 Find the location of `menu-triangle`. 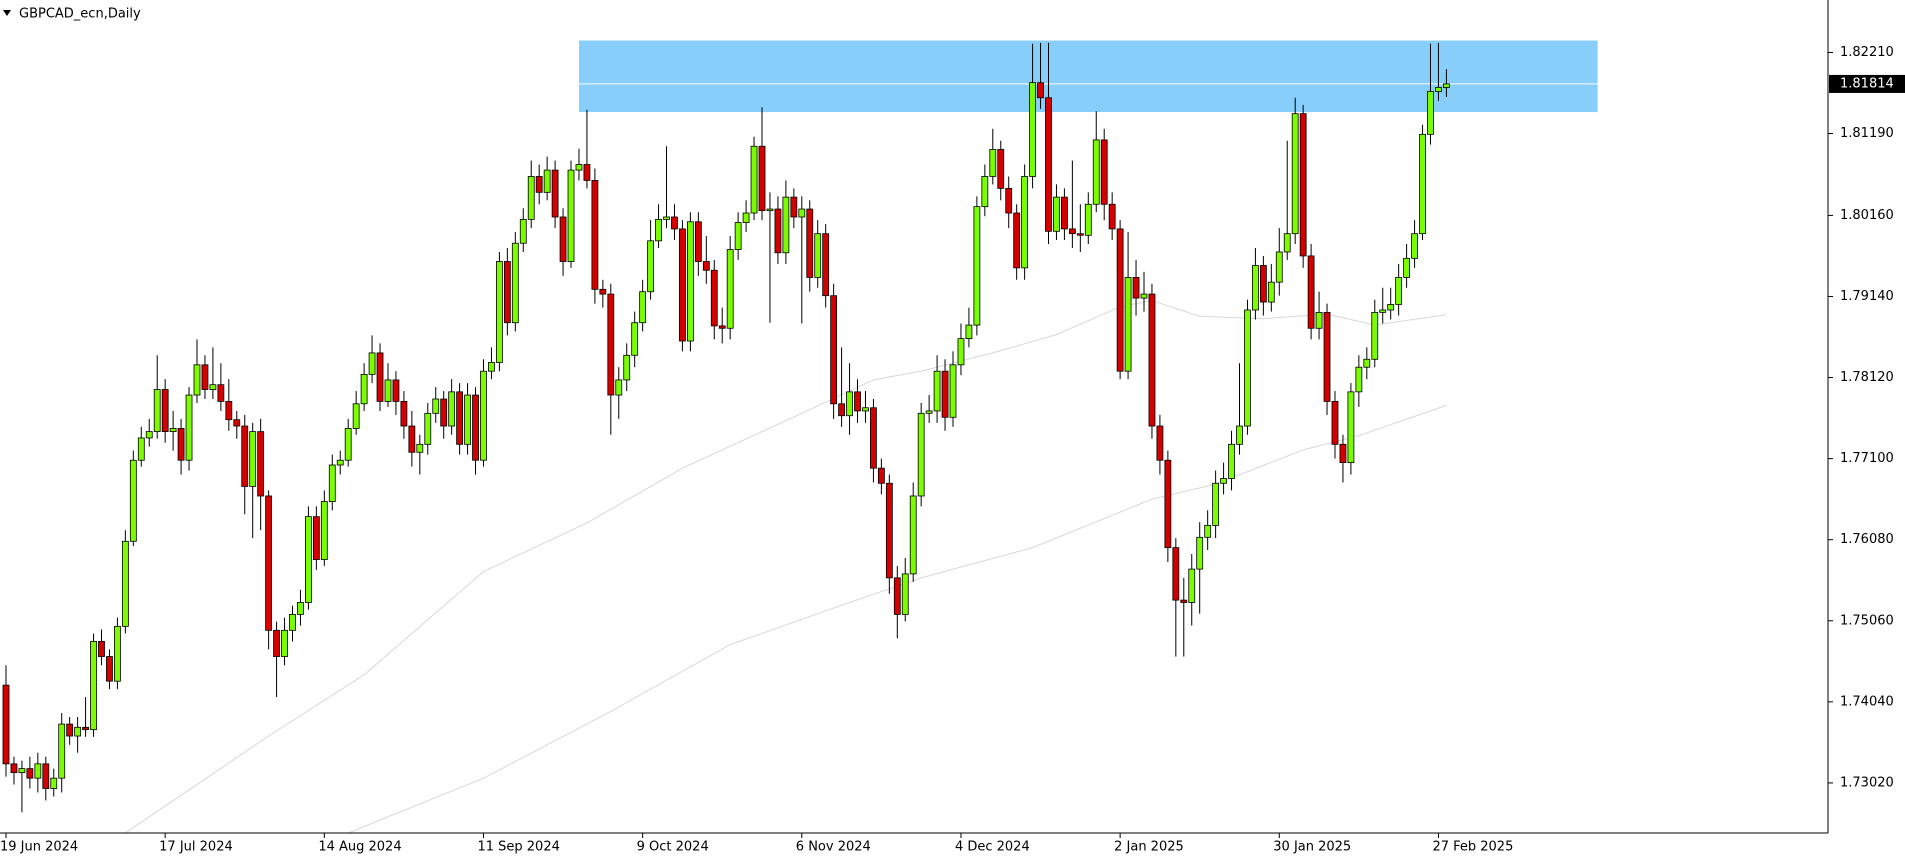

menu-triangle is located at coordinates (7, 13).